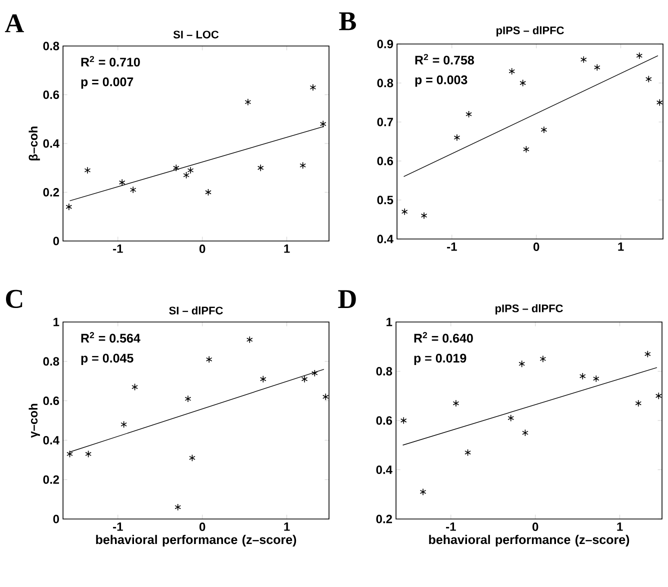 The image size is (668, 587). Describe the element at coordinates (107, 360) in the screenshot. I see `annotation: p = 0.045` at that location.